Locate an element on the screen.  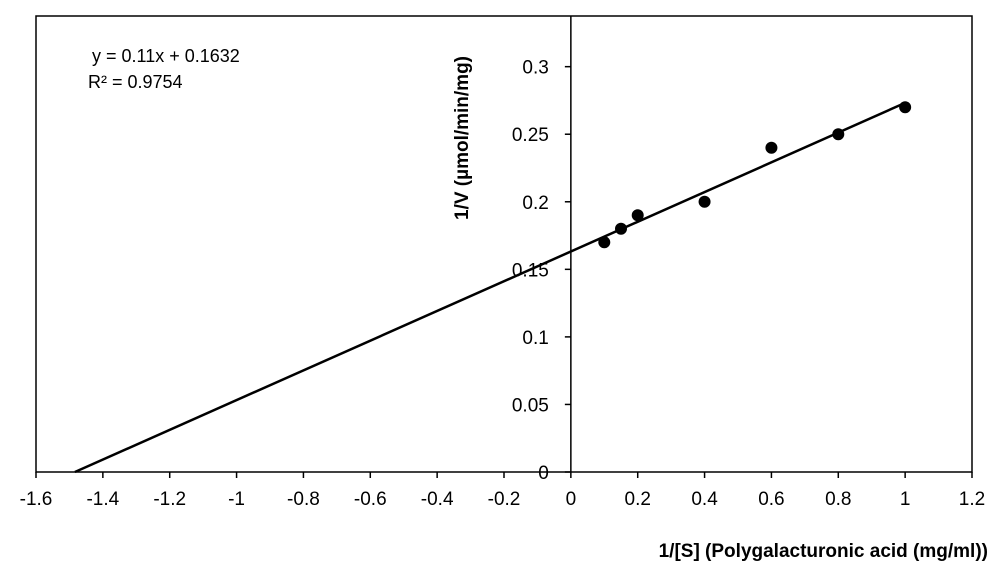
x-tick-label: -0.8 is located at coordinates (303, 499).